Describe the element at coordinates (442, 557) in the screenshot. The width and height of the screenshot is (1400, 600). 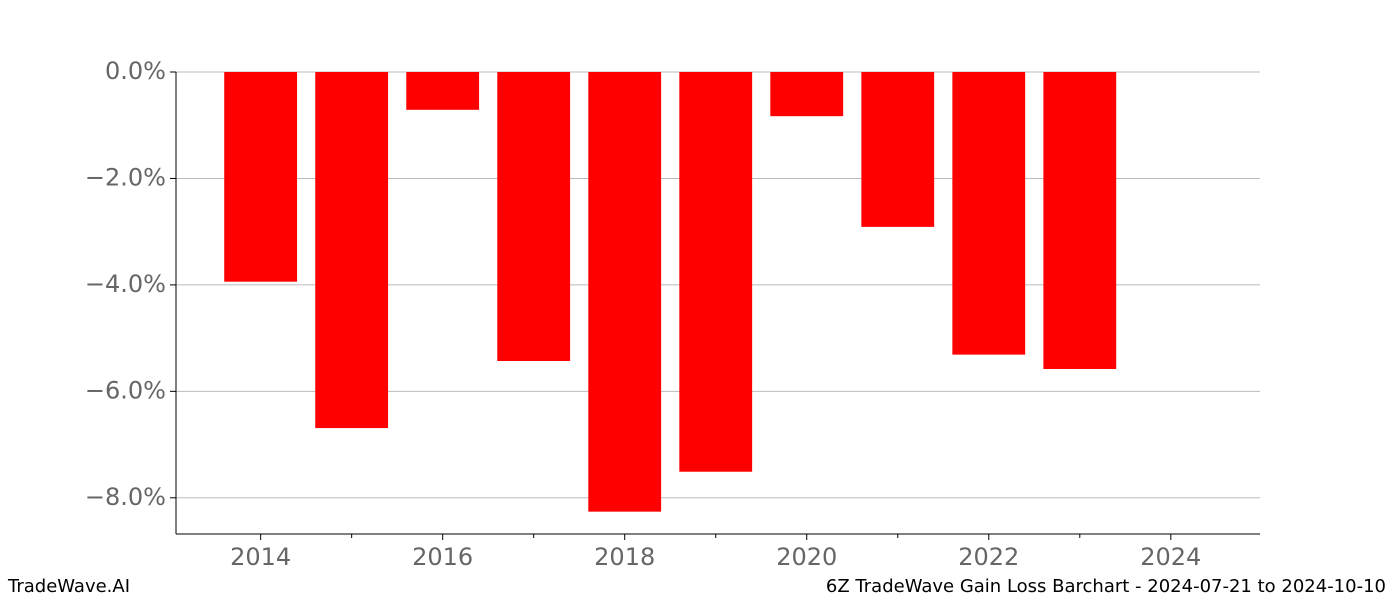
I see `x-tick-label: 2016` at that location.